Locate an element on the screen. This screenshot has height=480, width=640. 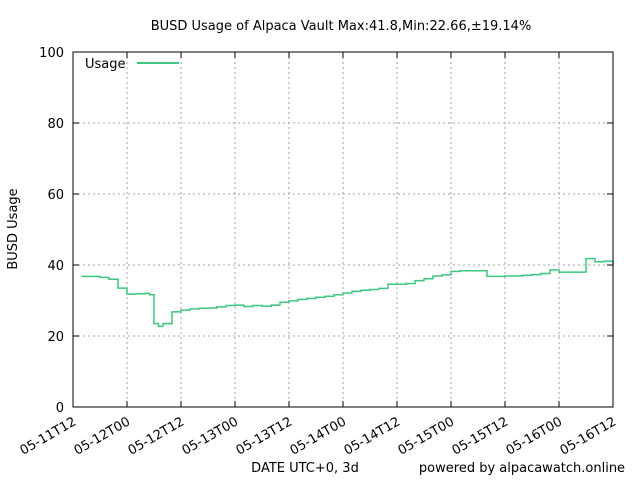
y-tick-label: 100 is located at coordinates (51, 53).